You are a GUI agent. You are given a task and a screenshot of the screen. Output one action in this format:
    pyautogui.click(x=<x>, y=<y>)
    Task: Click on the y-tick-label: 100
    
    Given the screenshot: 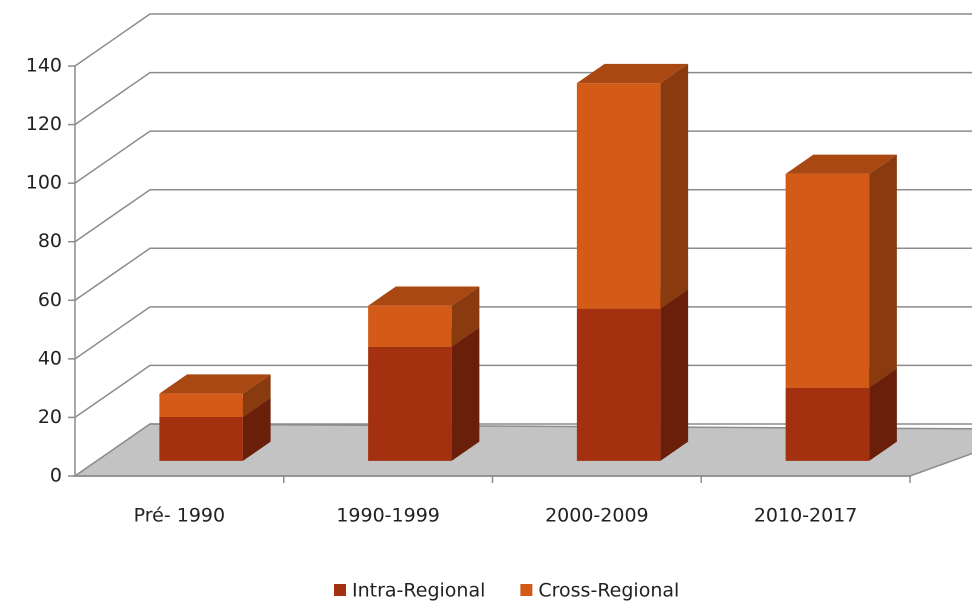 What is the action you would take?
    pyautogui.click(x=44, y=183)
    